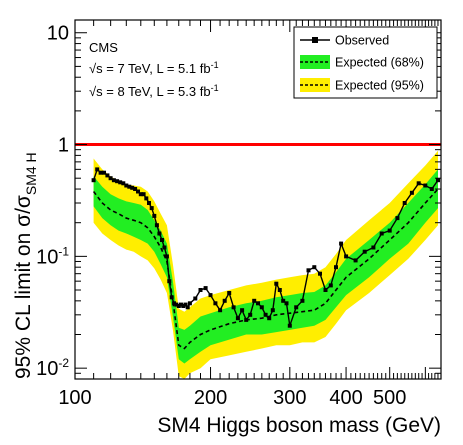  I want to click on y-tick-label-base: 1, so click(63, 146).